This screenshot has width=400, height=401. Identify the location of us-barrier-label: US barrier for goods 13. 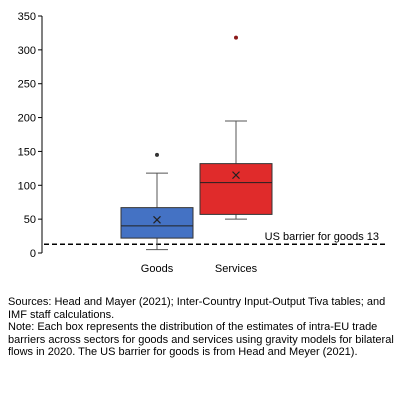
(322, 237).